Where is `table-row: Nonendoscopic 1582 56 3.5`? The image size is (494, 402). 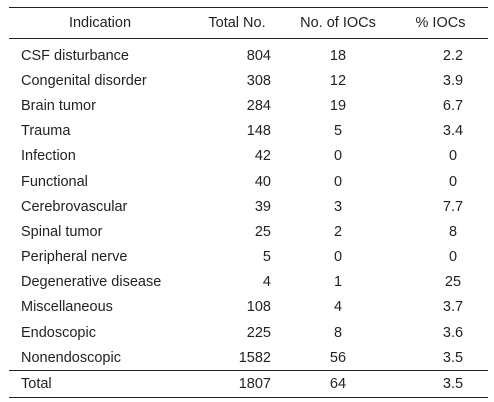 table-row: Nonendoscopic 1582 56 3.5 is located at coordinates (248, 358).